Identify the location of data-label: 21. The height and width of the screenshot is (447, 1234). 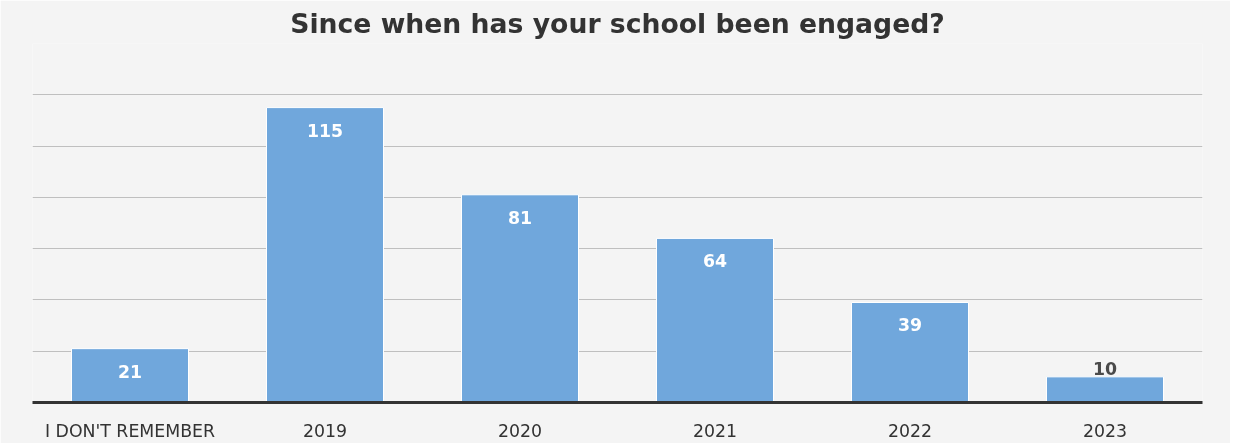
(130, 371).